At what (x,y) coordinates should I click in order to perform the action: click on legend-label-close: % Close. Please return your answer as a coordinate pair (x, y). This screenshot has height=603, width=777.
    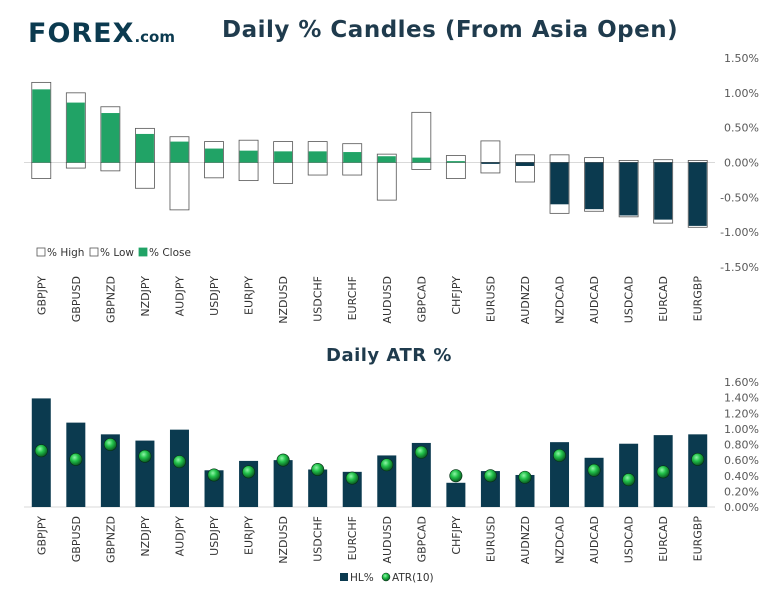
    Looking at the image, I should click on (170, 253).